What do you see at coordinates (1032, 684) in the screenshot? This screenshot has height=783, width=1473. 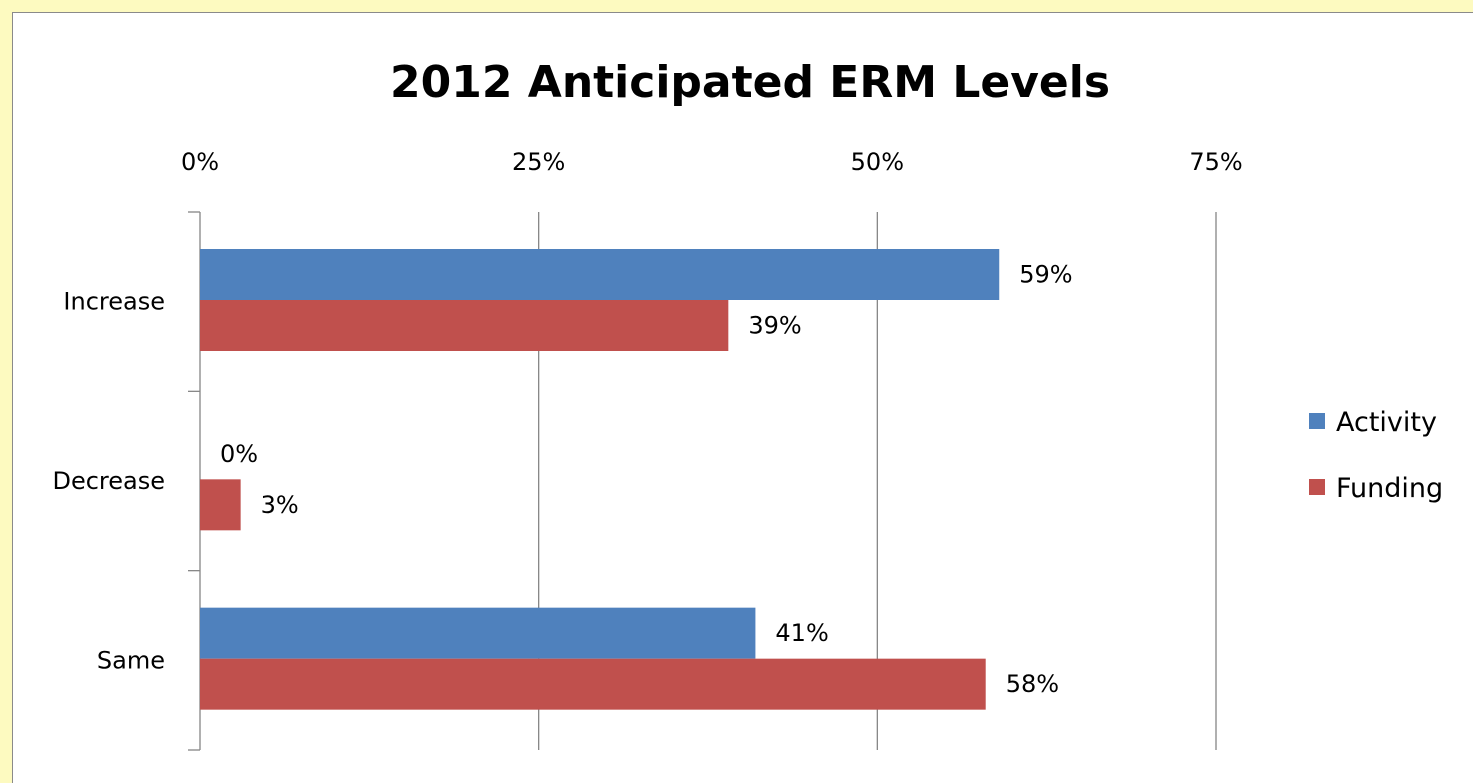 I see `data-label: 58%` at bounding box center [1032, 684].